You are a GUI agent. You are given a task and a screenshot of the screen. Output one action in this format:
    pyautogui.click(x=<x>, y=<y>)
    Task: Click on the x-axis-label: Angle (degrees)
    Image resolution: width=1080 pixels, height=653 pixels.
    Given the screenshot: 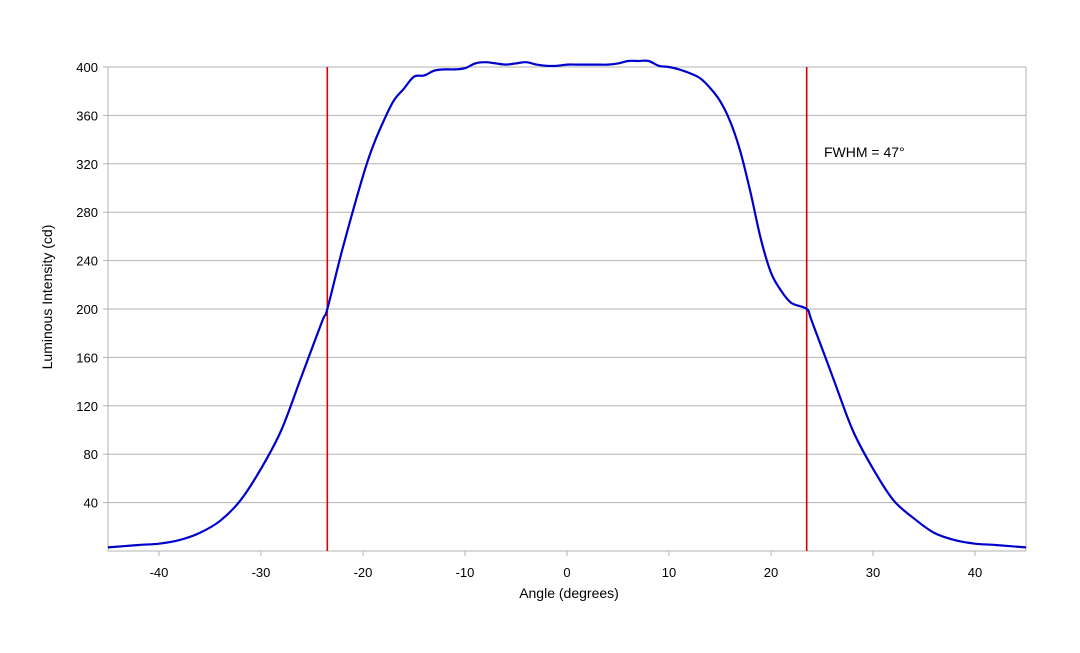 What is the action you would take?
    pyautogui.click(x=569, y=593)
    